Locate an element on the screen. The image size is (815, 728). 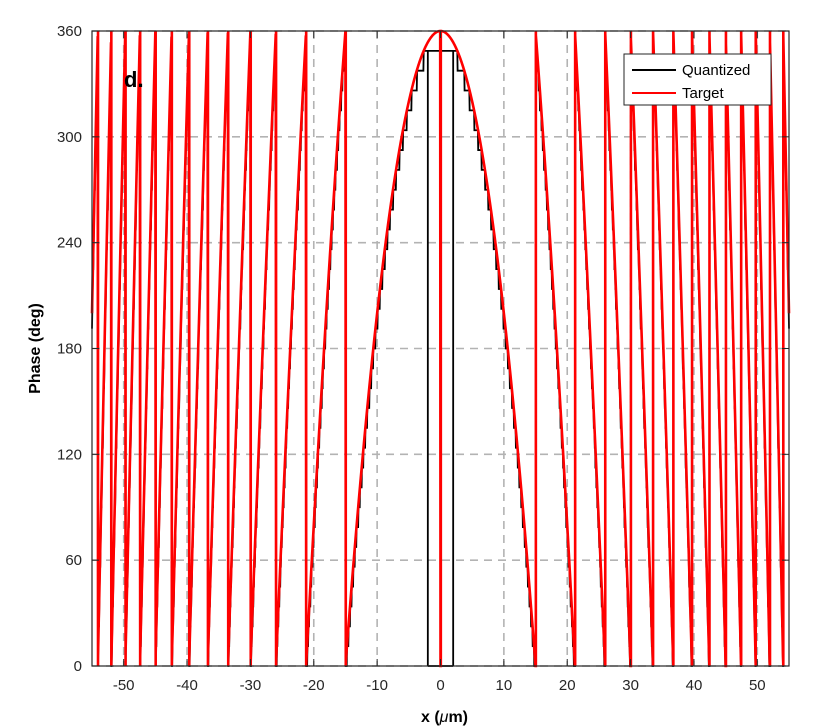
x-tick-label: 0 is located at coordinates (440, 685).